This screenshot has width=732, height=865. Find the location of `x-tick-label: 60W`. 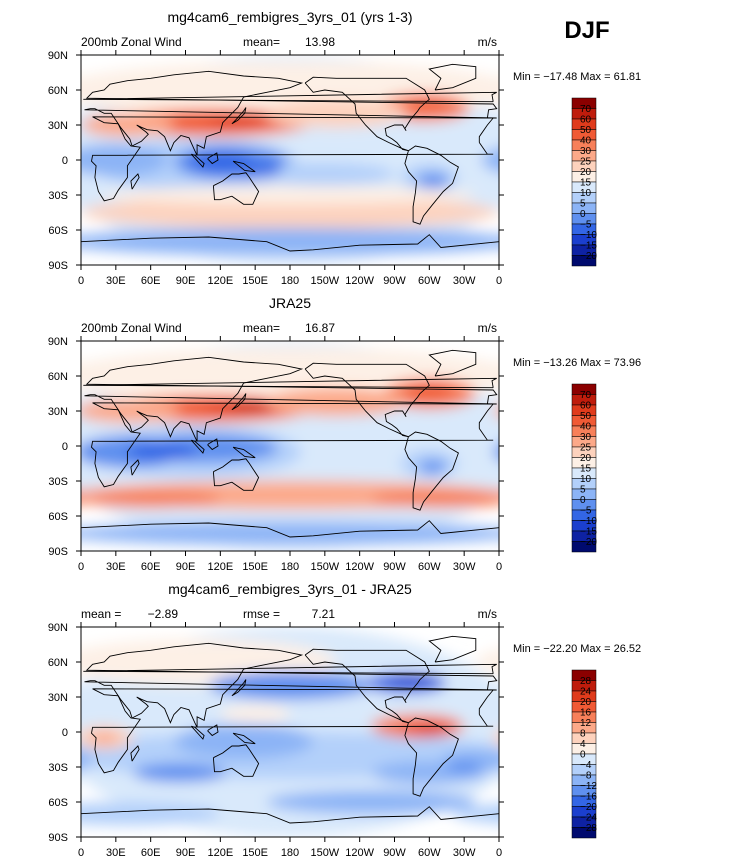

x-tick-label: 60W is located at coordinates (429, 281).